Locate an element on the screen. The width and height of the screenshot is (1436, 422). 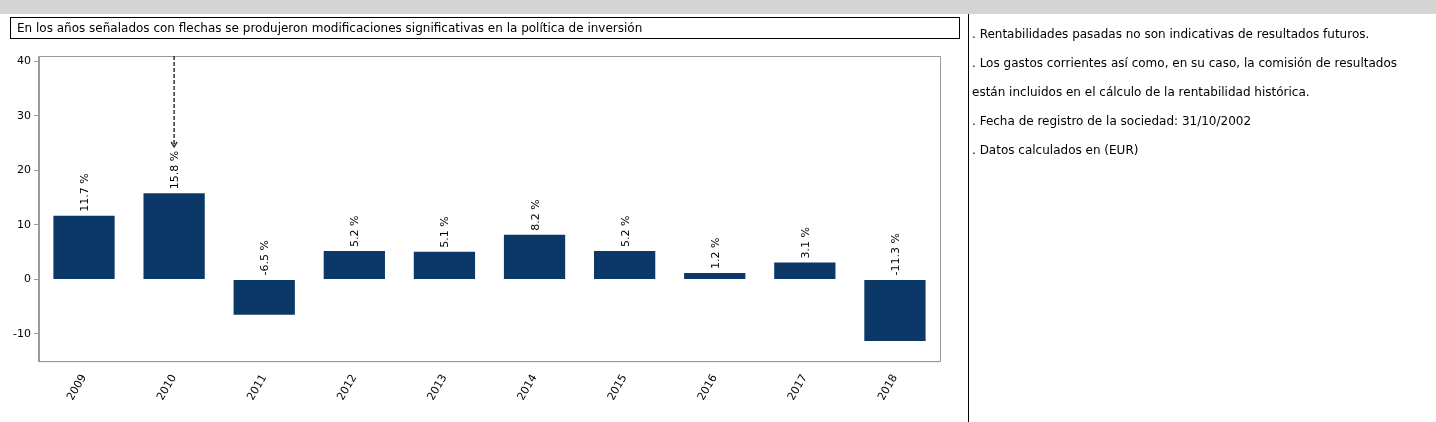
chart-title: En los años señalados con flechas se produjeron modificaciones significativas en la política de inversión is located at coordinates (485, 28).